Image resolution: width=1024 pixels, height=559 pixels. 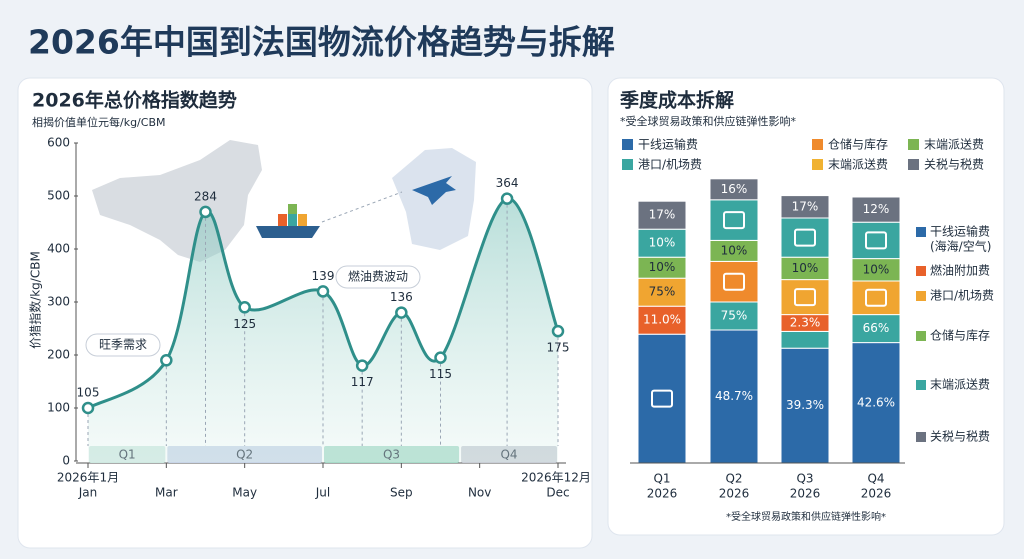 What do you see at coordinates (244, 324) in the screenshot?
I see `point-label: 125` at bounding box center [244, 324].